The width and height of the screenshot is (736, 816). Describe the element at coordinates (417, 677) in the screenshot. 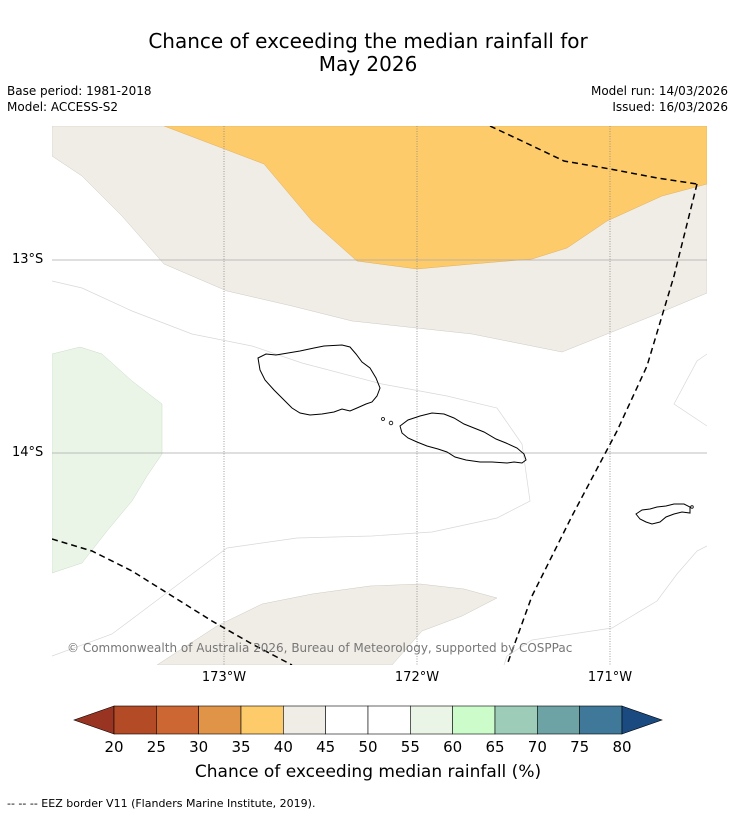

I see `lon-label-172w: 172°W` at that location.